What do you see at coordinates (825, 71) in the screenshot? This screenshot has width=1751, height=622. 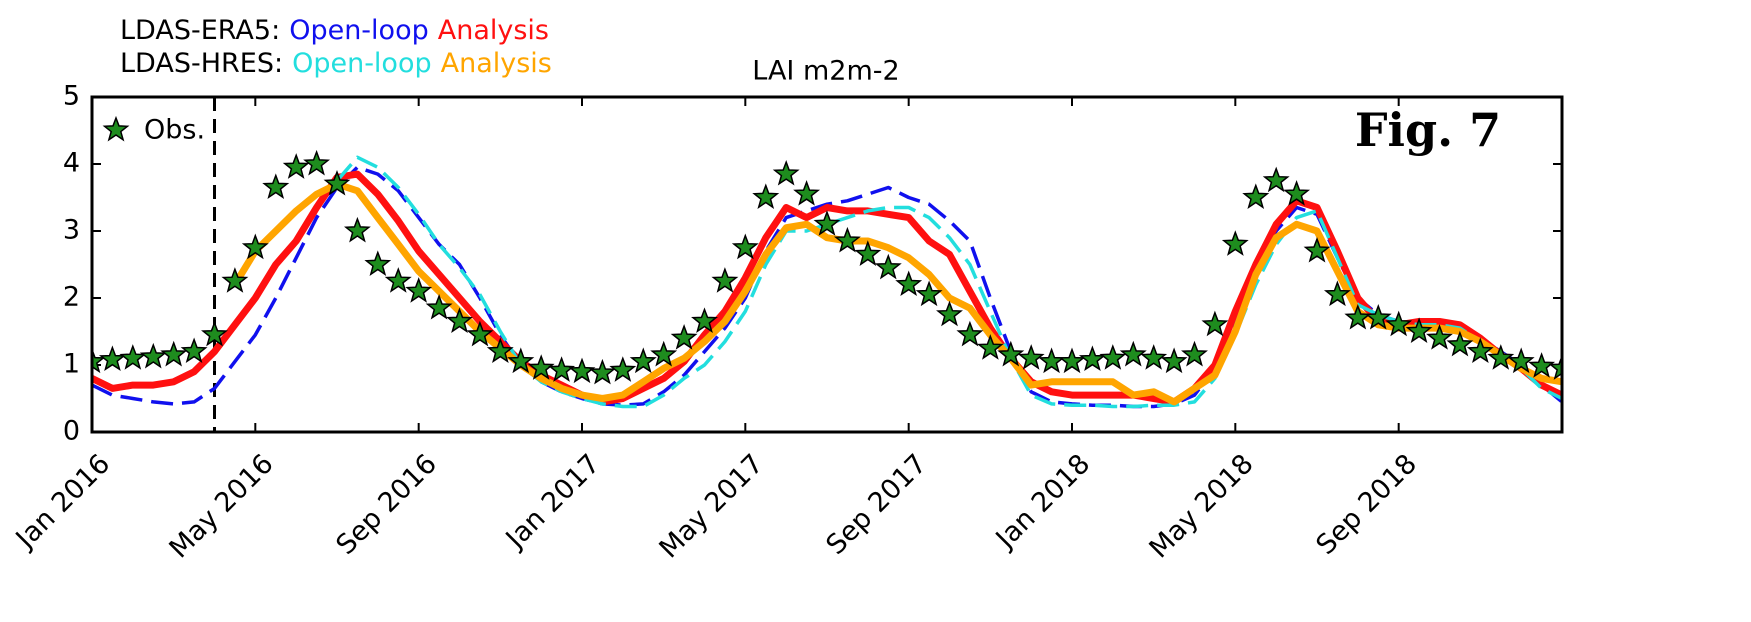 I see `chart-title: LAI m2m-2` at bounding box center [825, 71].